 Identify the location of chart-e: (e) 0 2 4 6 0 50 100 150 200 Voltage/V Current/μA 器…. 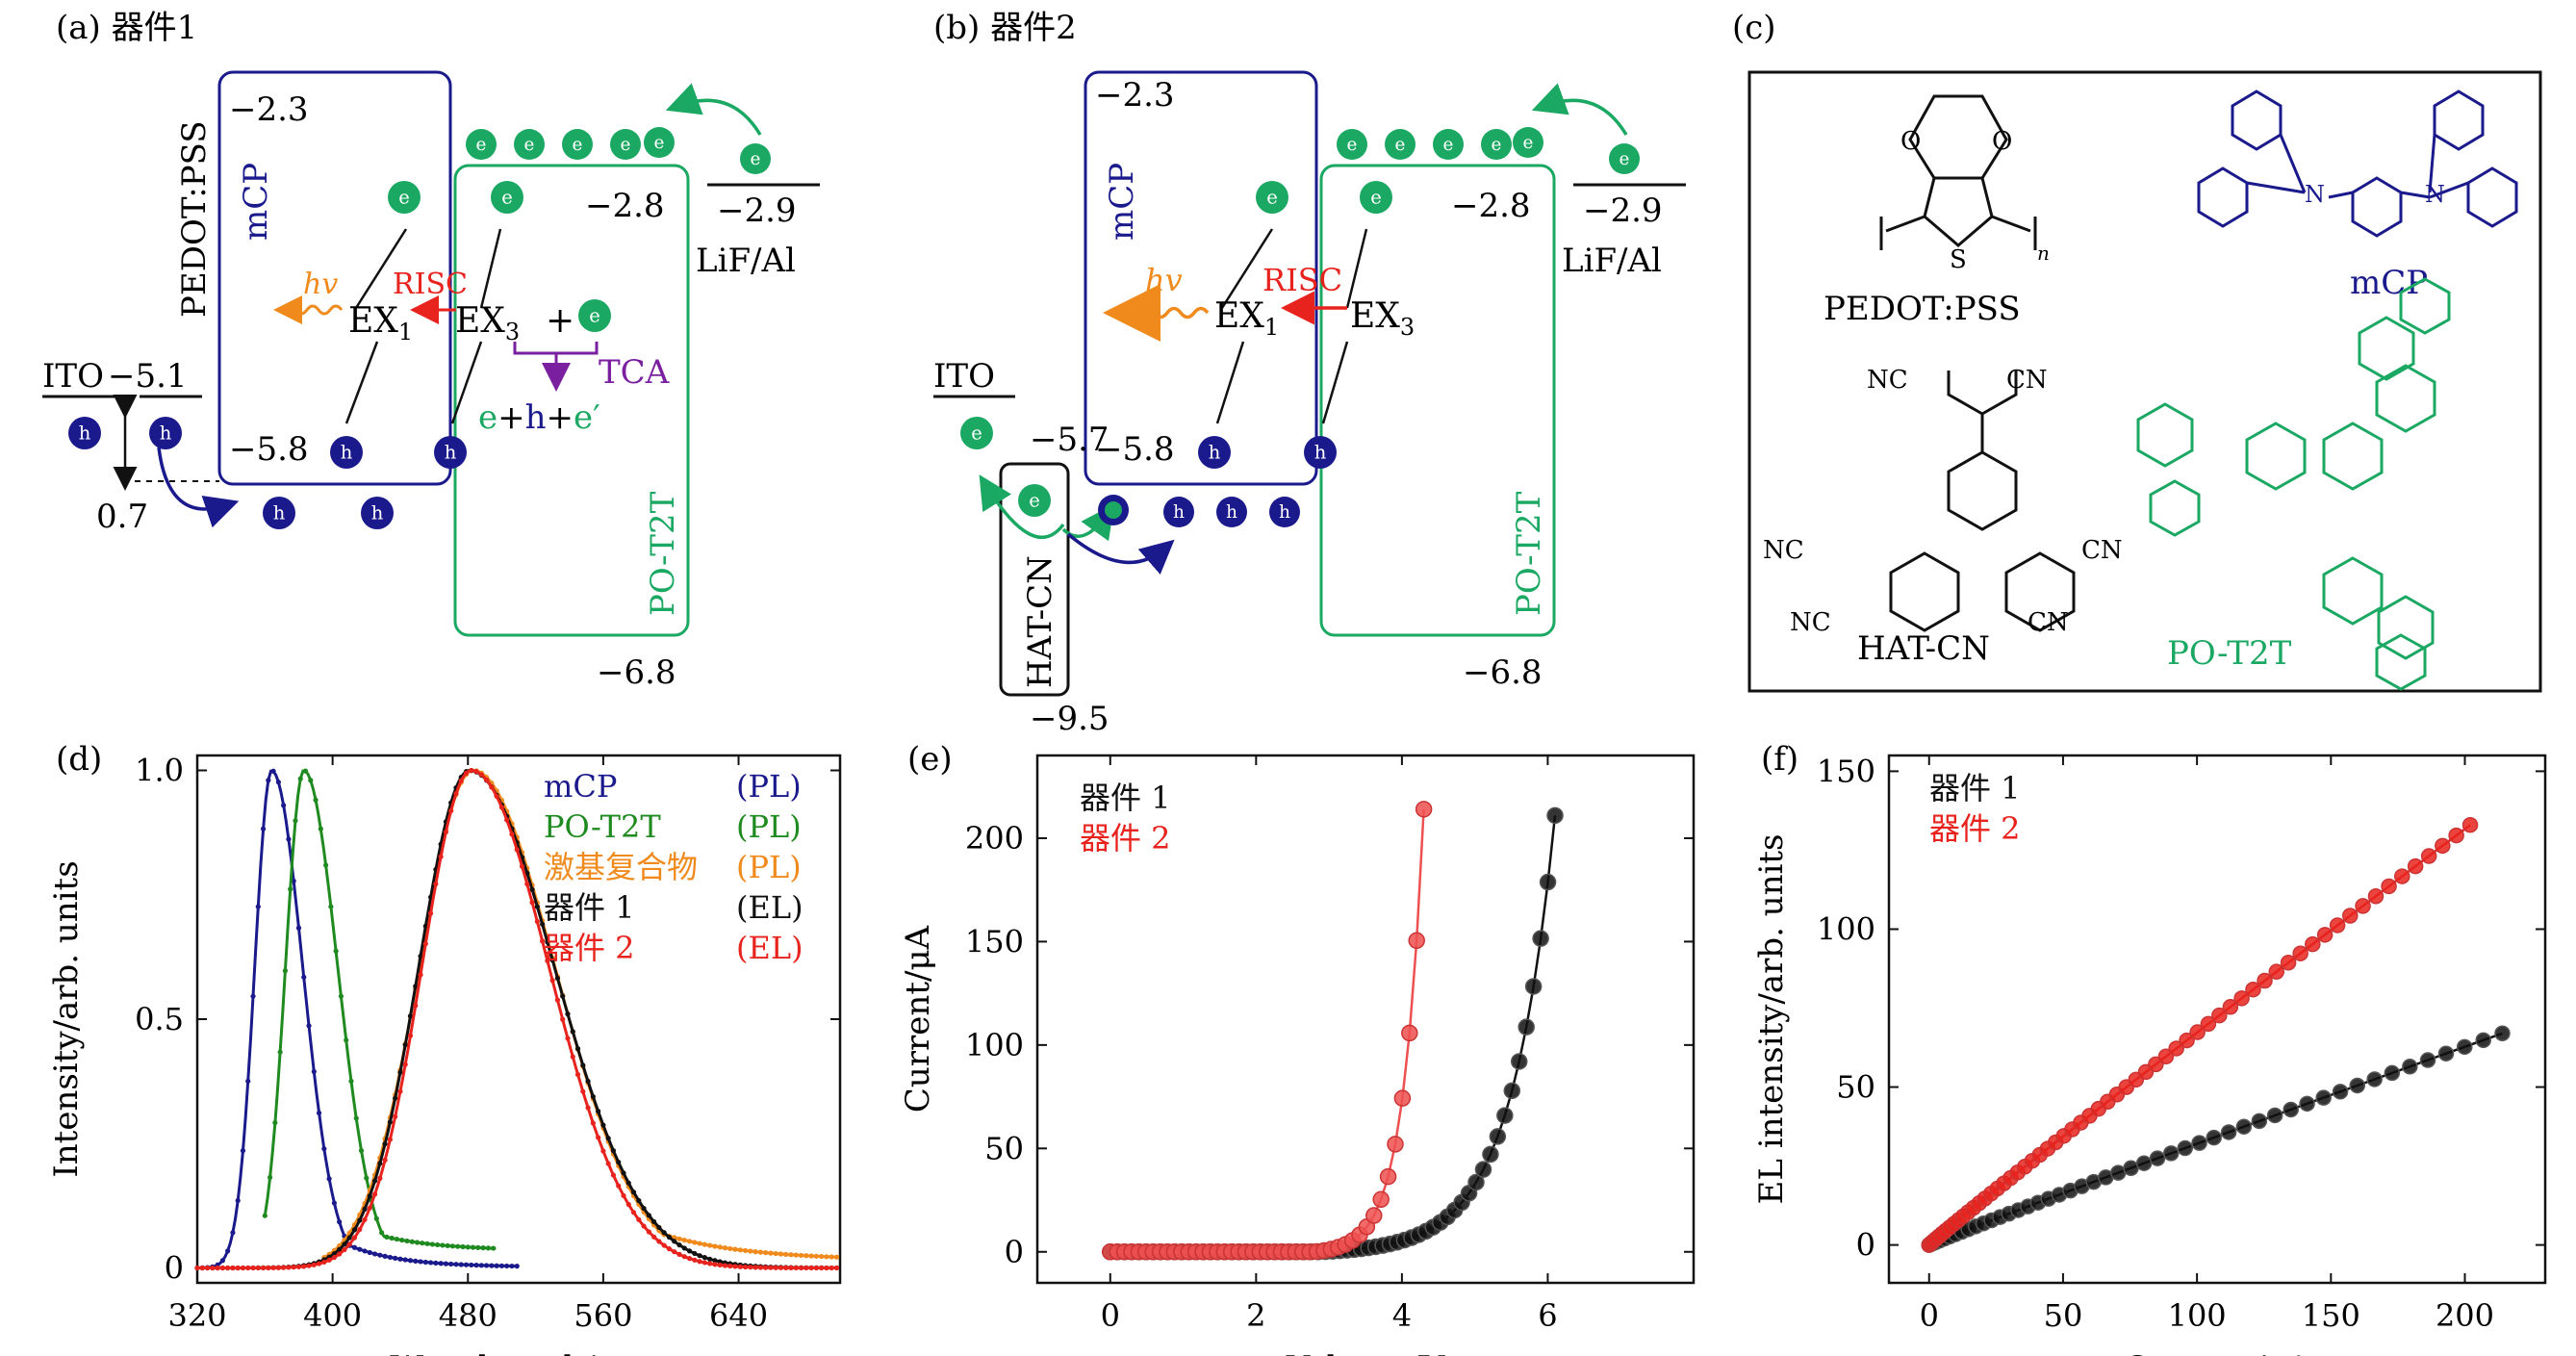
(1297, 1048).